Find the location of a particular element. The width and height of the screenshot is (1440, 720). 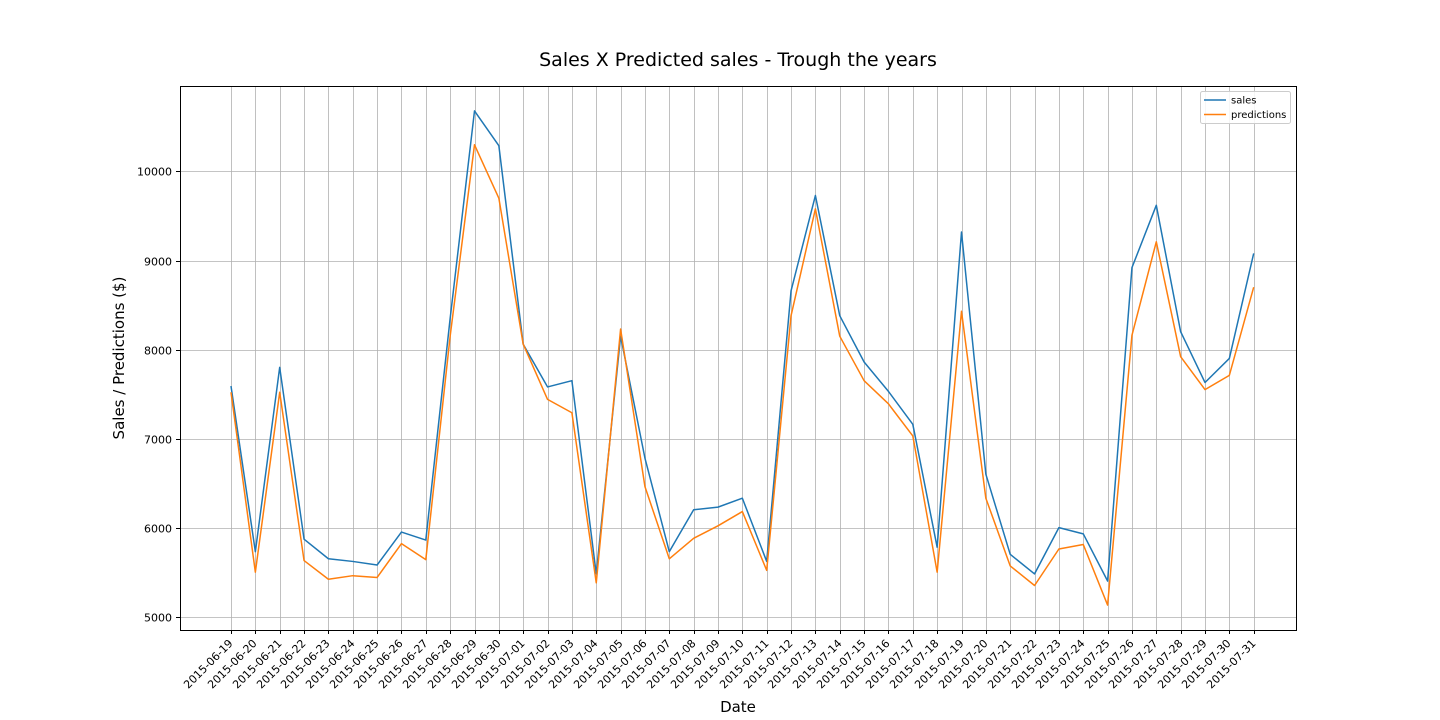

legend: sales predictions is located at coordinates (1245, 107).